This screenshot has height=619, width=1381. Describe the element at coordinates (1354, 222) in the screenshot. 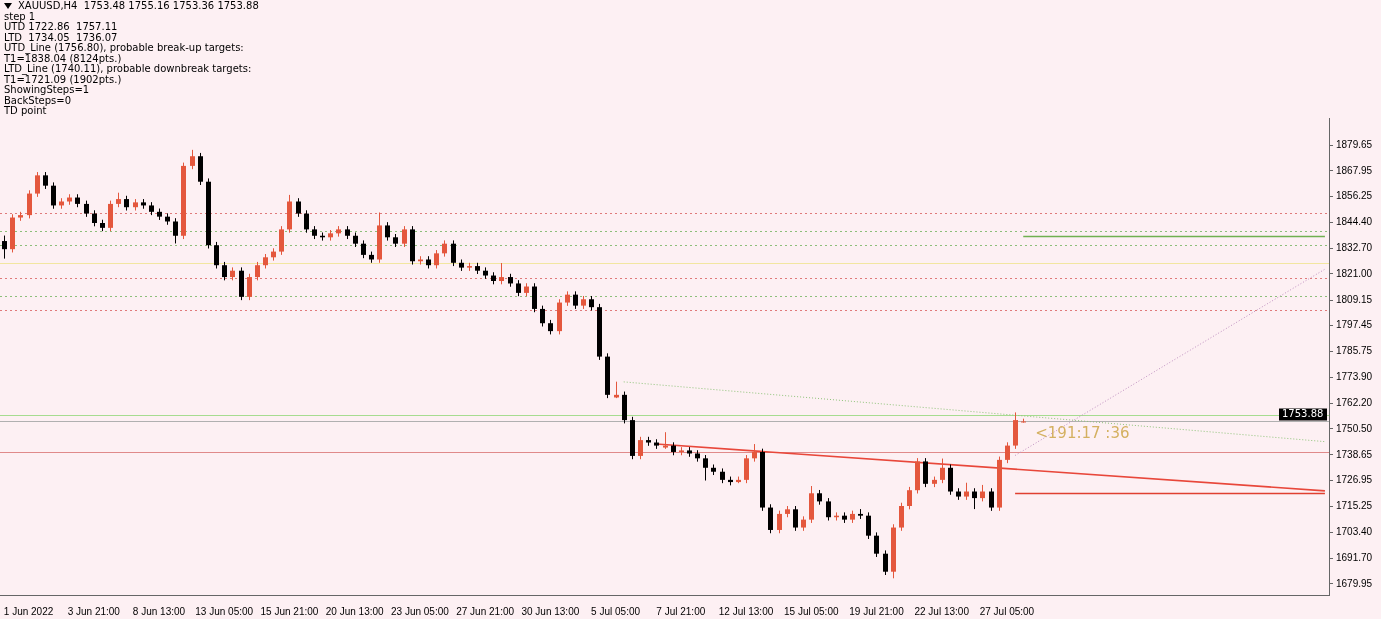

I see `y-tick-label: 1844.40` at that location.